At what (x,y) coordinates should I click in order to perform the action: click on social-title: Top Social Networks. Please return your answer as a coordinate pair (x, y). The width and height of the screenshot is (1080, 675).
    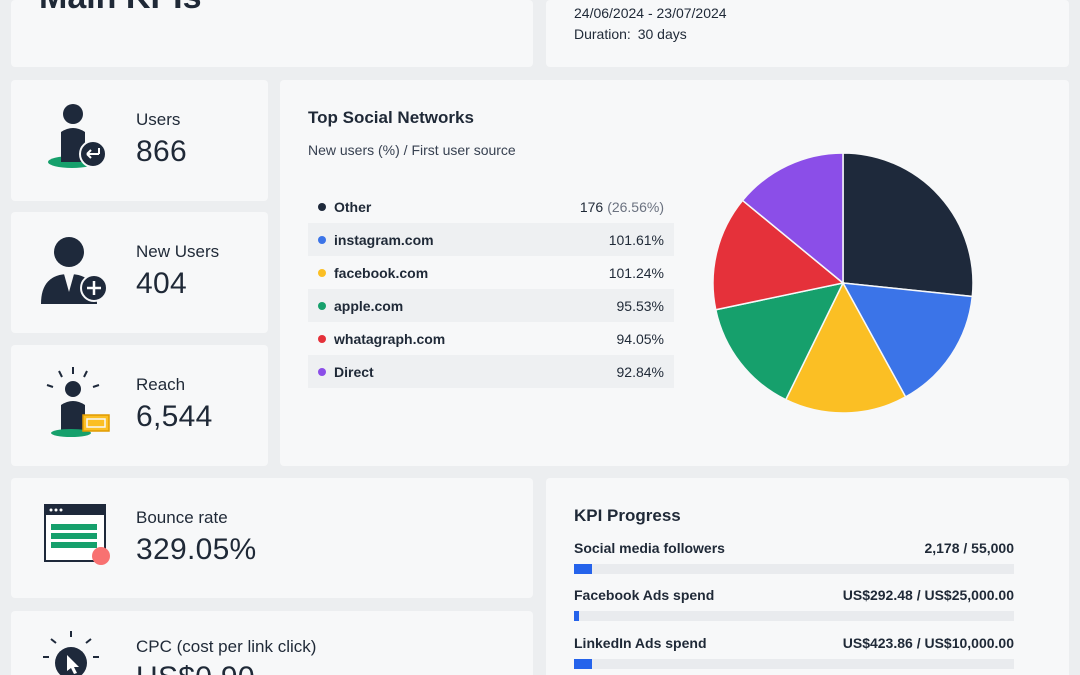
    Looking at the image, I should click on (391, 117).